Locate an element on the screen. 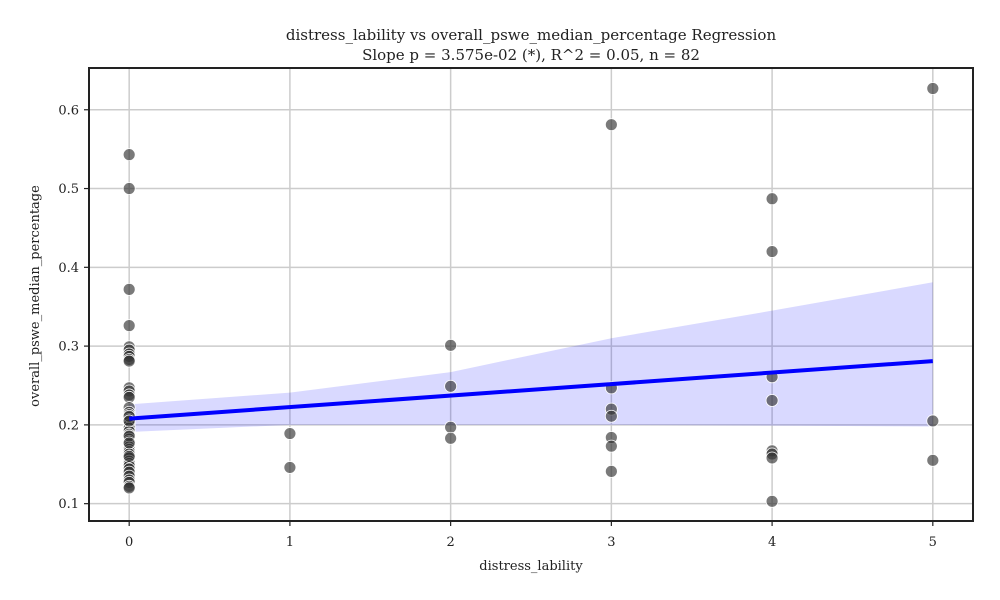  y-tick-label: 0.5 is located at coordinates (68, 189).